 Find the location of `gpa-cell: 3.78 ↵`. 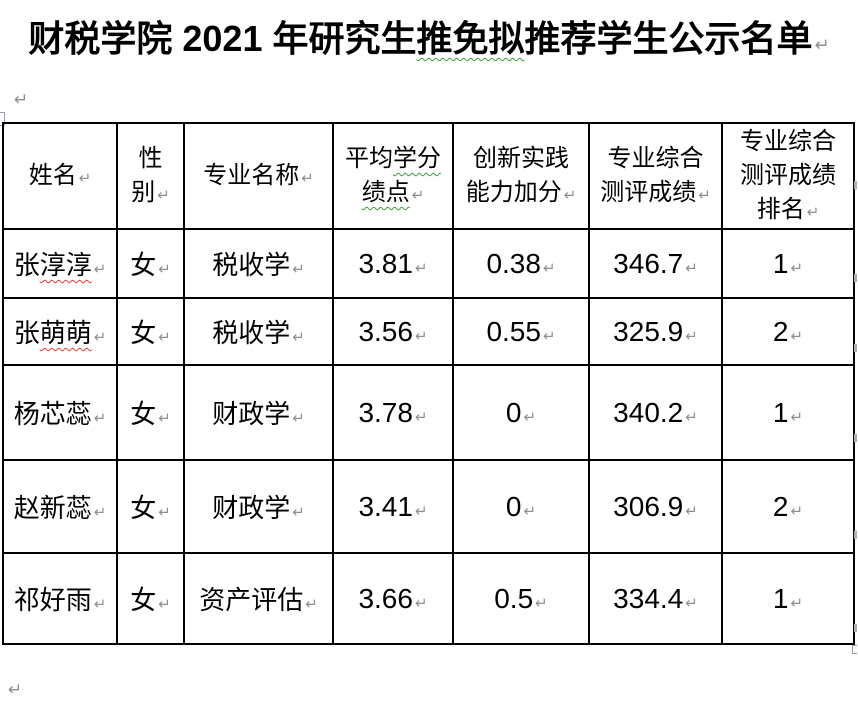

gpa-cell: 3.78 ↵ is located at coordinates (393, 412).